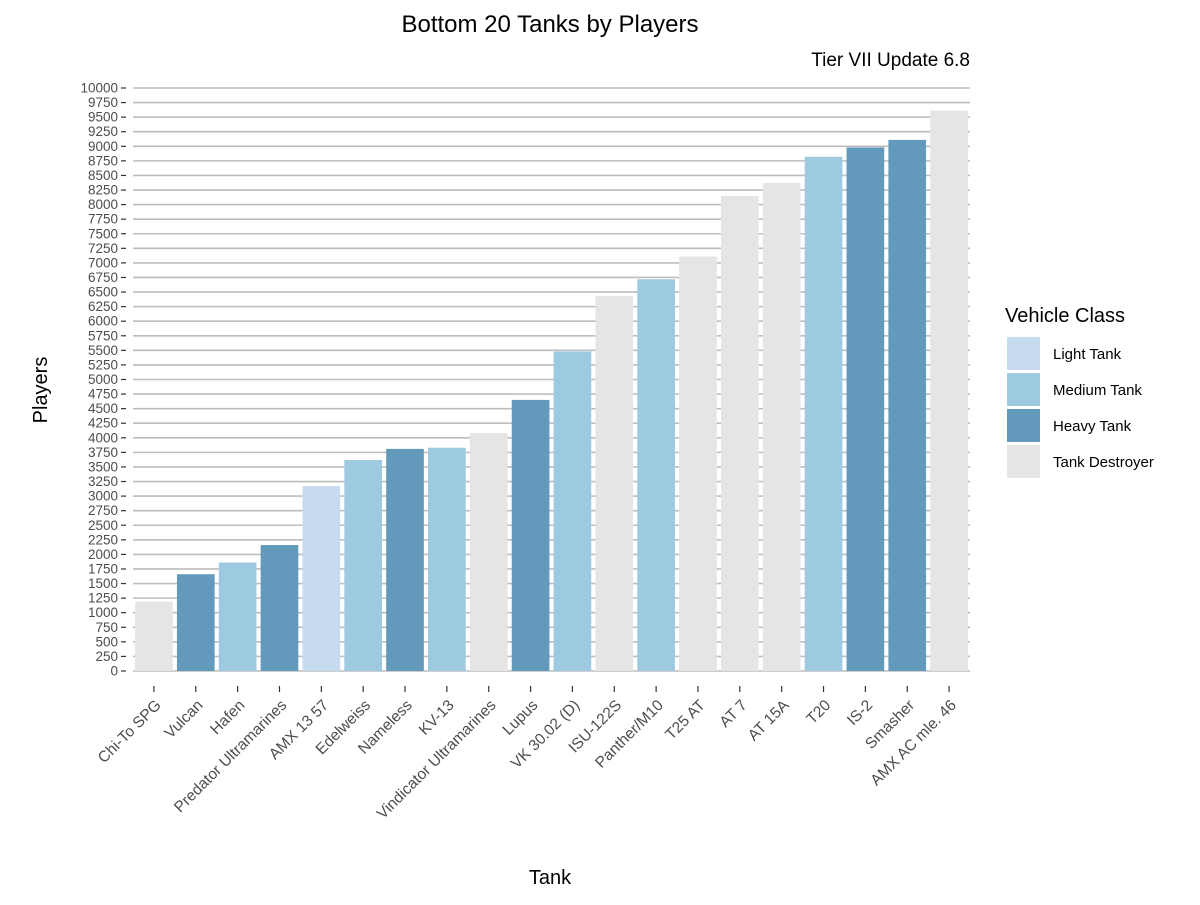 The width and height of the screenshot is (1200, 905). What do you see at coordinates (860, 713) in the screenshot?
I see `x-tick-label: IS-2` at bounding box center [860, 713].